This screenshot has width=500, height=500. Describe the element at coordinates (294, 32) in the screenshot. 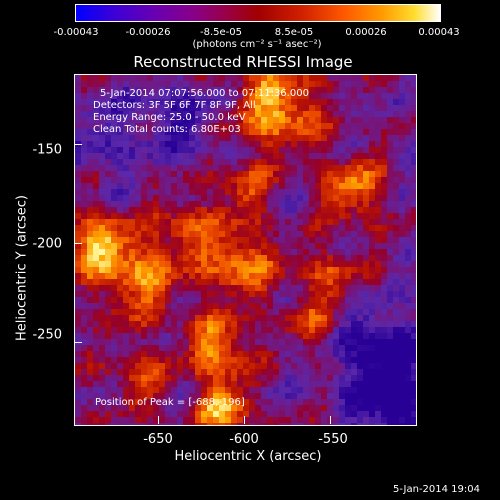

I see `colorbar-tick: 8.5e-05` at that location.